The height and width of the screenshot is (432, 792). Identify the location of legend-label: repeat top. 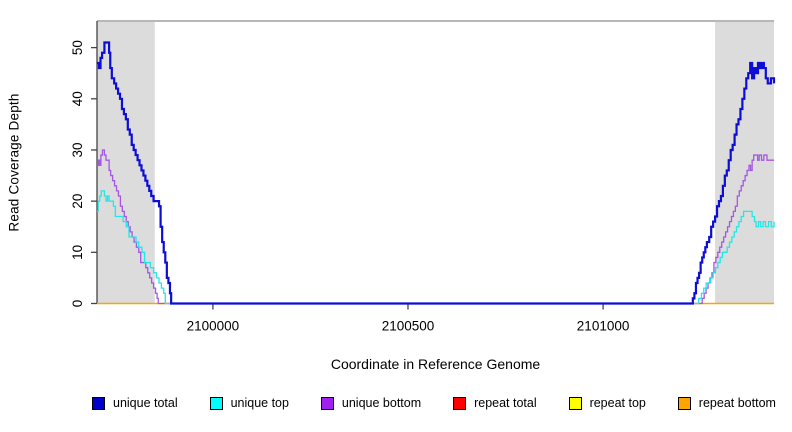
(617, 403).